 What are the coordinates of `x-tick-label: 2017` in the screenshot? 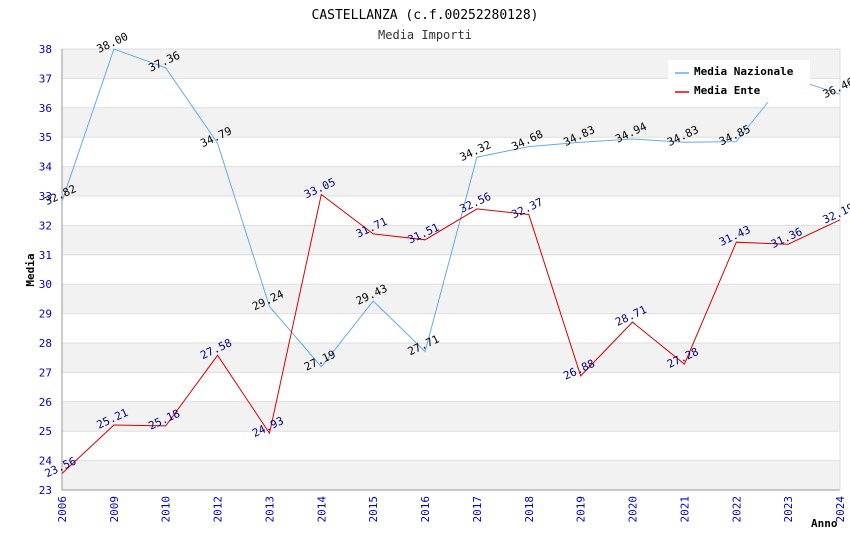 It's located at (477, 509).